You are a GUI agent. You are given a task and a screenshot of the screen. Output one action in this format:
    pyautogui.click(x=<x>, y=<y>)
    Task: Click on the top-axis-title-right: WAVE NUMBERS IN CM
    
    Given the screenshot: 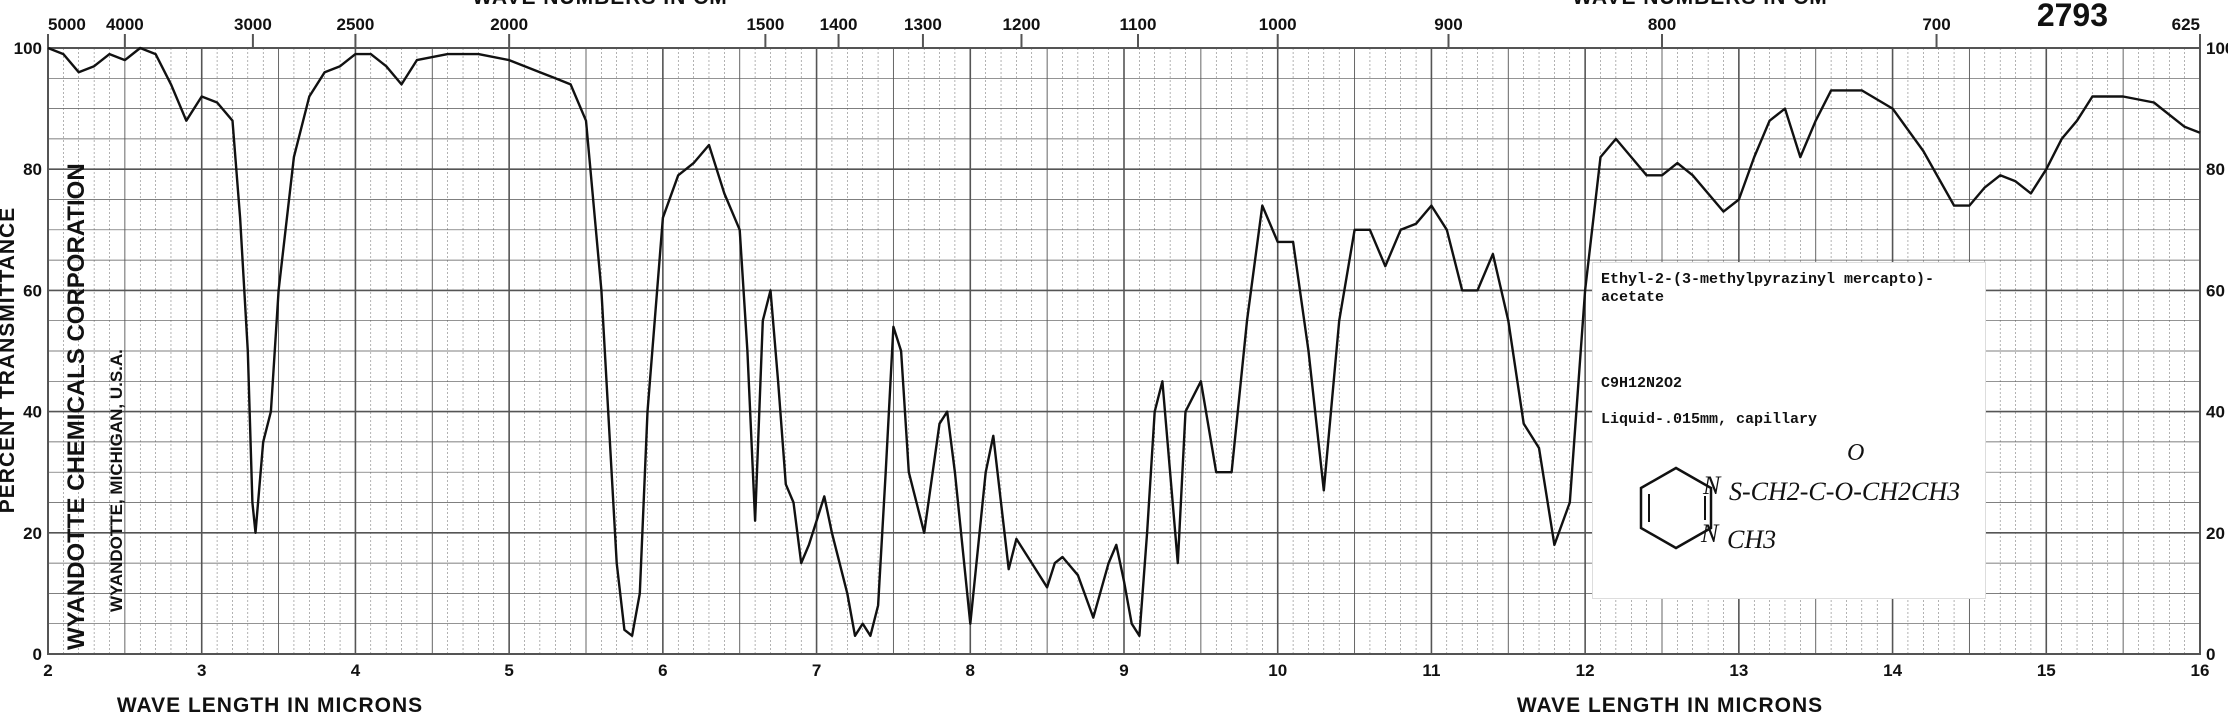 What is the action you would take?
    pyautogui.click(x=1700, y=4)
    